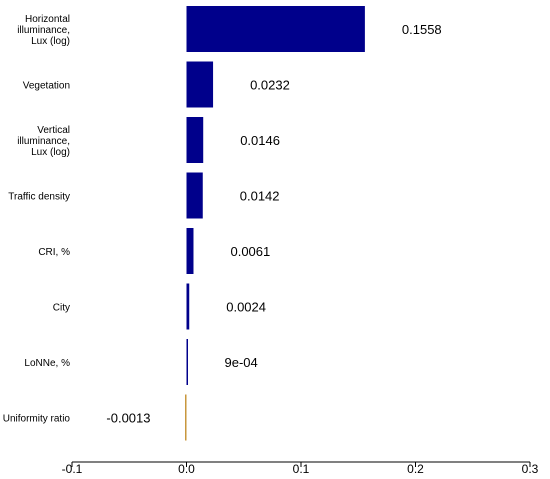  I want to click on value-label-4: 0.0061, so click(250, 251).